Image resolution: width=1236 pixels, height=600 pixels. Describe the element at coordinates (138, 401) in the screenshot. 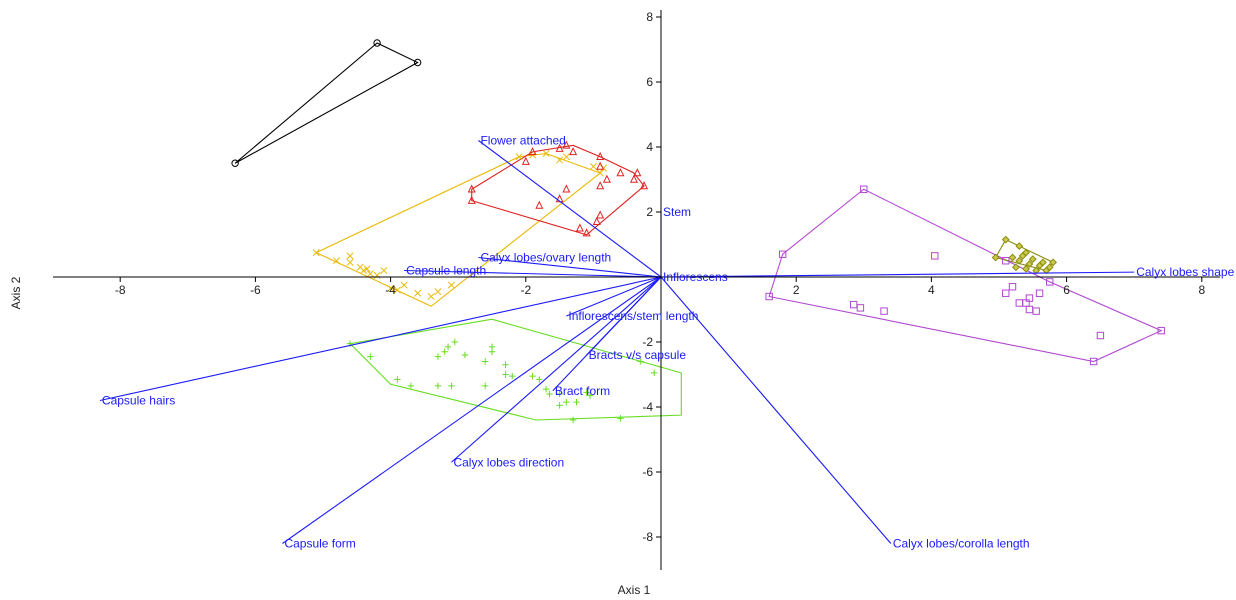

I see `vector-label: Capsule hairs` at that location.